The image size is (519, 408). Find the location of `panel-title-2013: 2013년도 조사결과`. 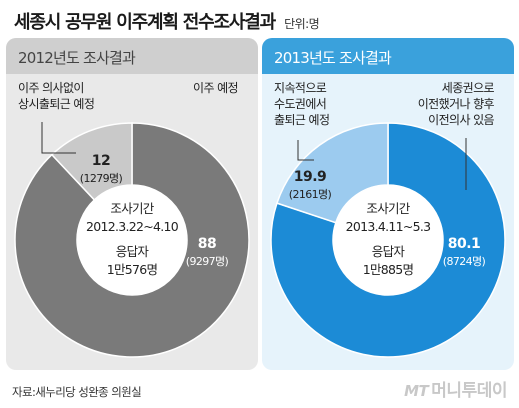

panel-title-2013: 2013년도 조사결과 is located at coordinates (333, 58).